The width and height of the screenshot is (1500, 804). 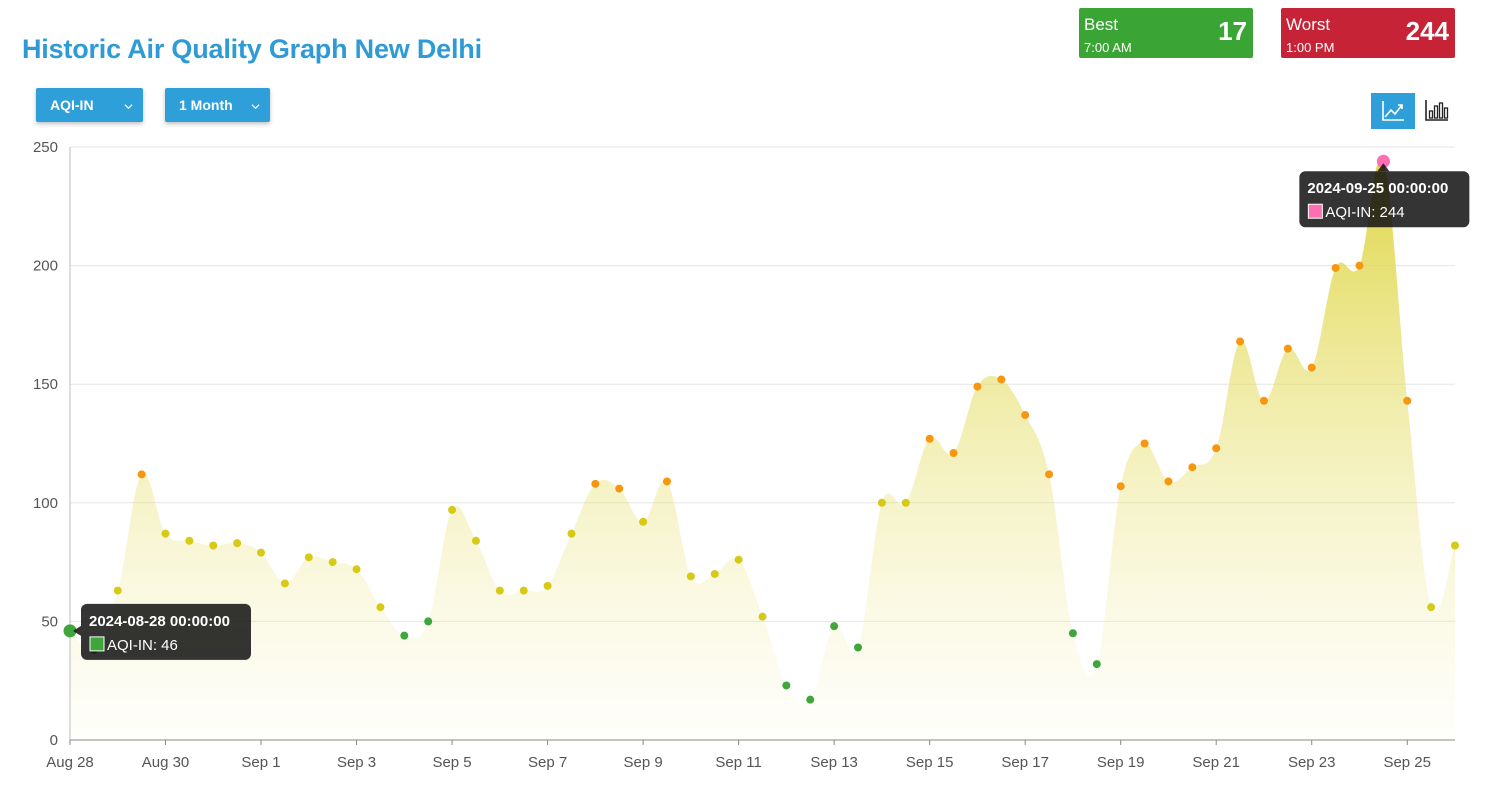 I want to click on x-tick-label: Sep 5, so click(x=451, y=762).